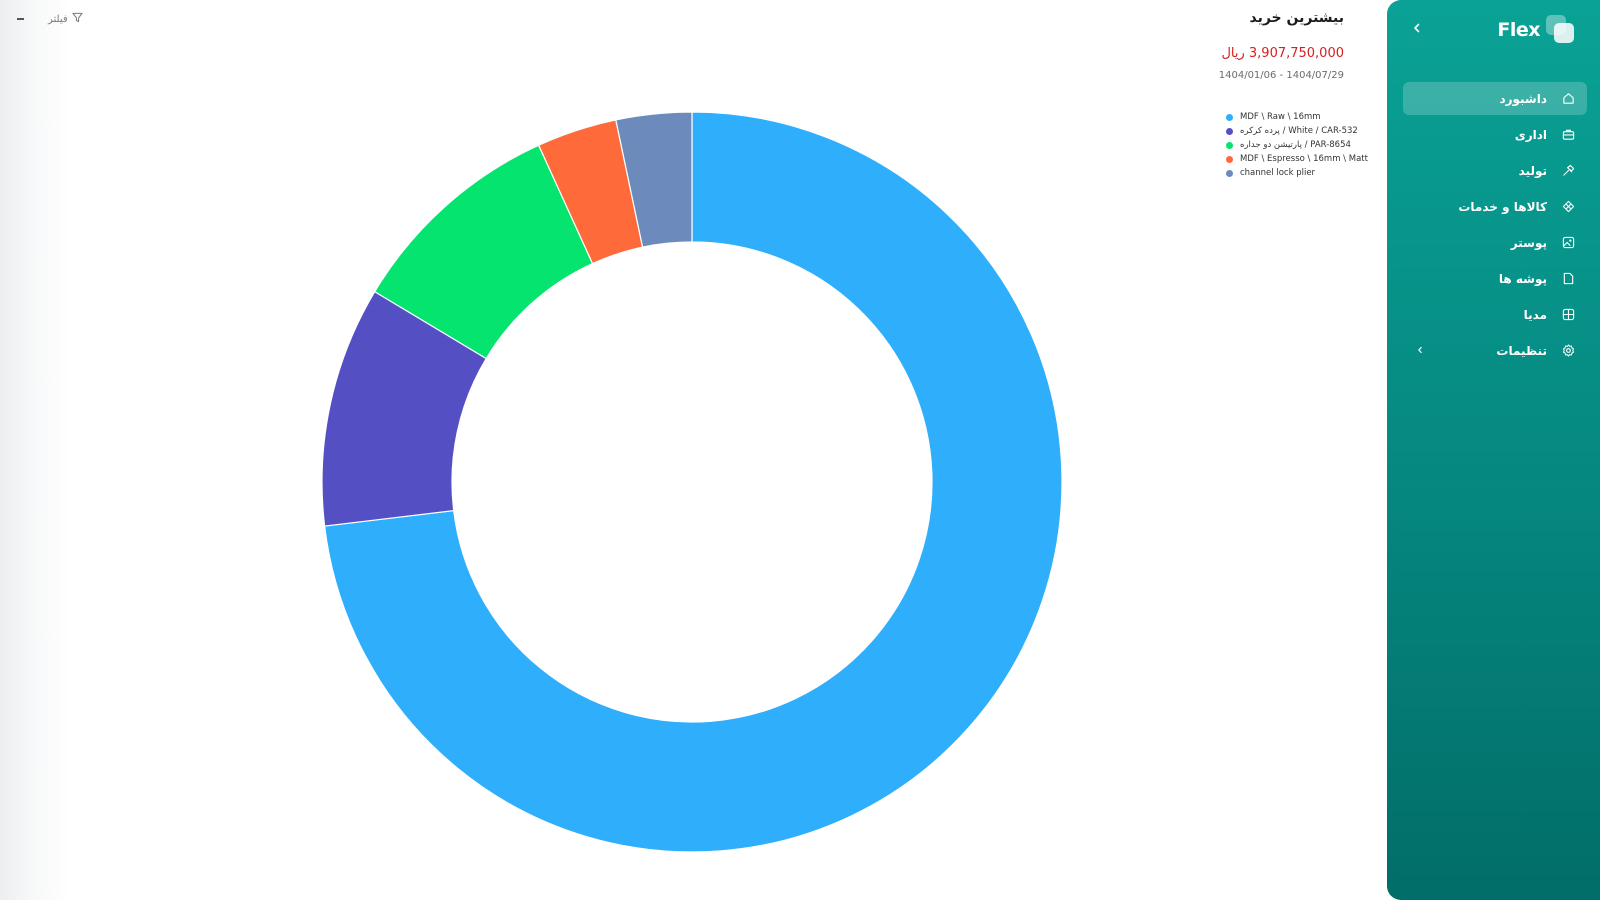  I want to click on sidebar-item-office: اداری, so click(1495, 134).